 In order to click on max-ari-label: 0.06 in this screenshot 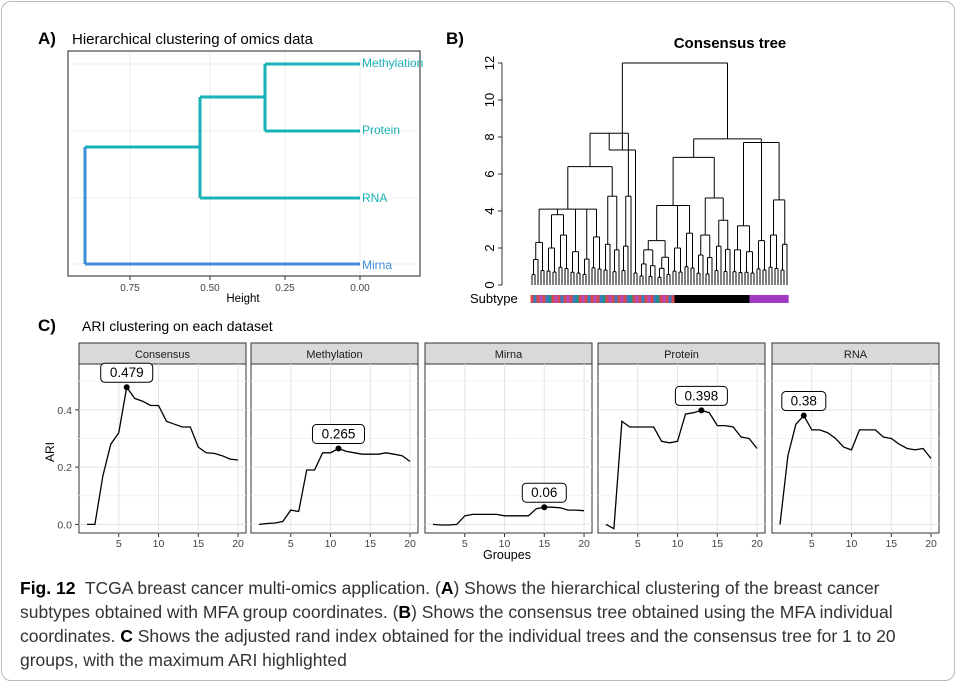, I will do `click(544, 492)`.